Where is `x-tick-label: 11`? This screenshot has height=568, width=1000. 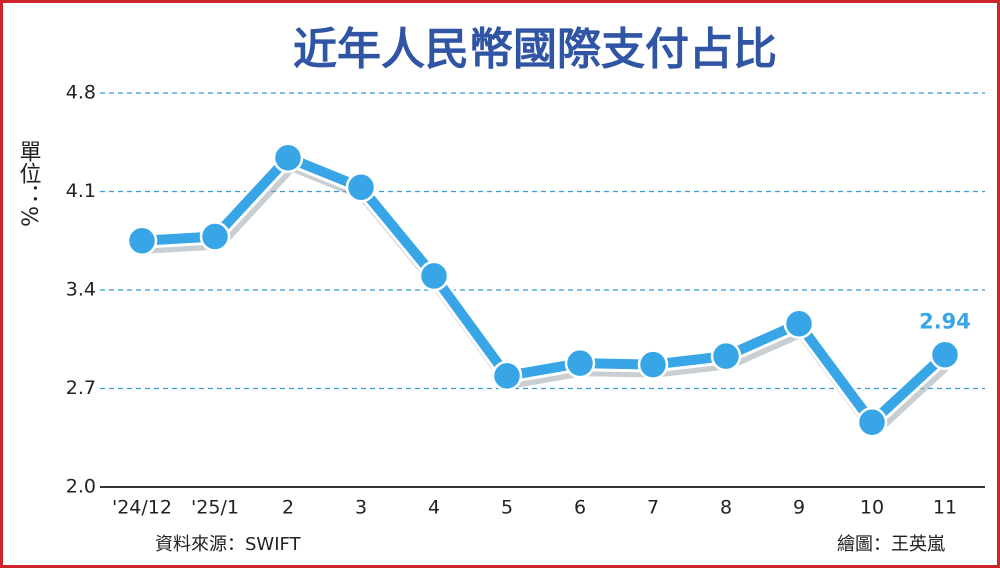
x-tick-label: 11 is located at coordinates (945, 508).